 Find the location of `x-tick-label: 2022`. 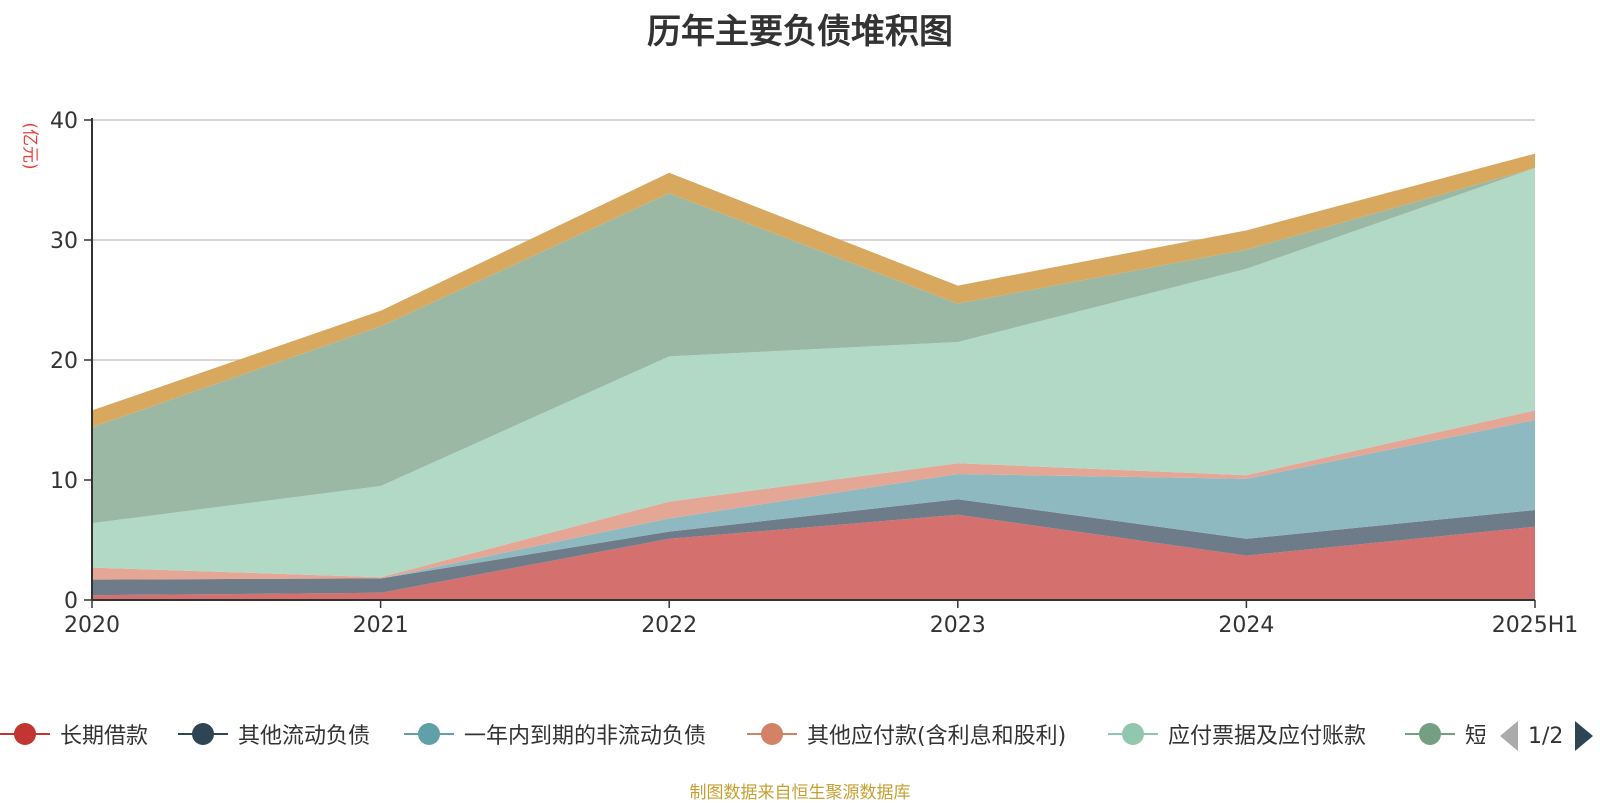

x-tick-label: 2022 is located at coordinates (669, 625).